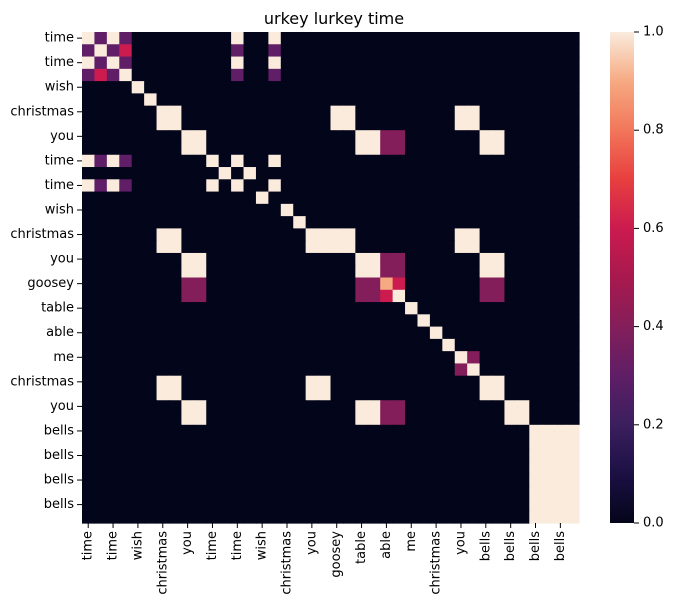 The height and width of the screenshot is (612, 677). Describe the element at coordinates (436, 563) in the screenshot. I see `x-tick-label: christmas` at that location.